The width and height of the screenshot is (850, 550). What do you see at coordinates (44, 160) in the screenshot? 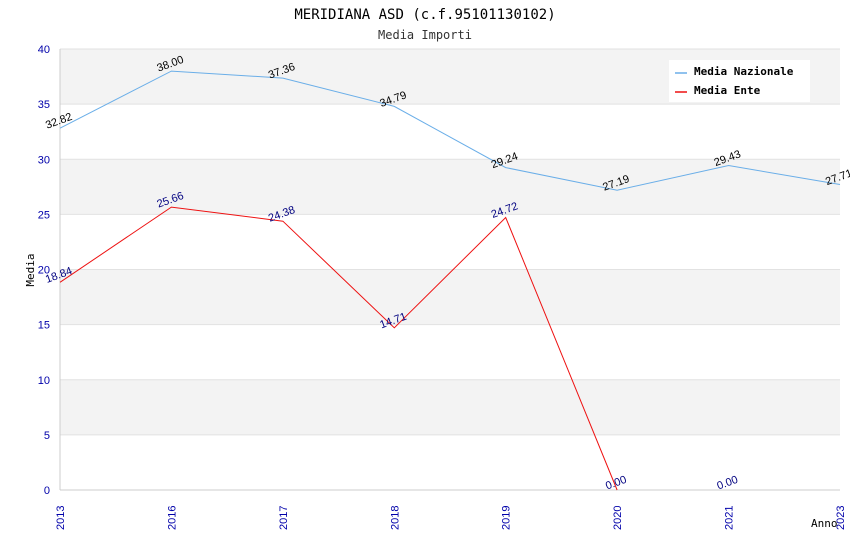
I see `y-tick-label: 30` at bounding box center [44, 160].